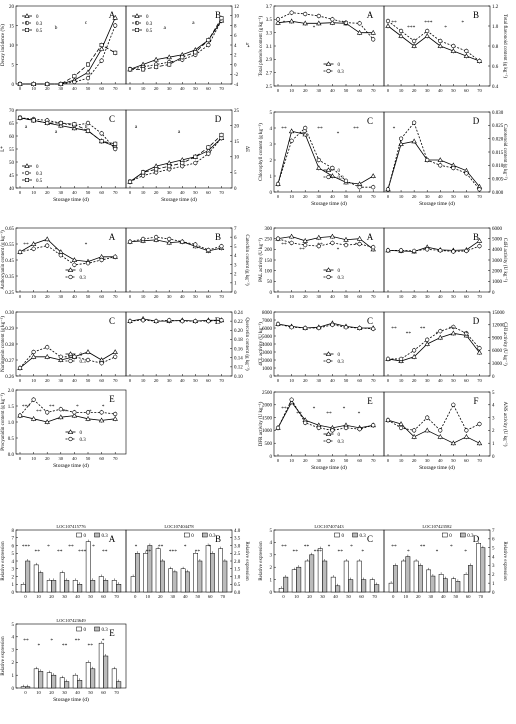 Image resolution: width=516 pixels, height=724 pixels. I want to click on legend-label: 0.3, so click(470, 536).